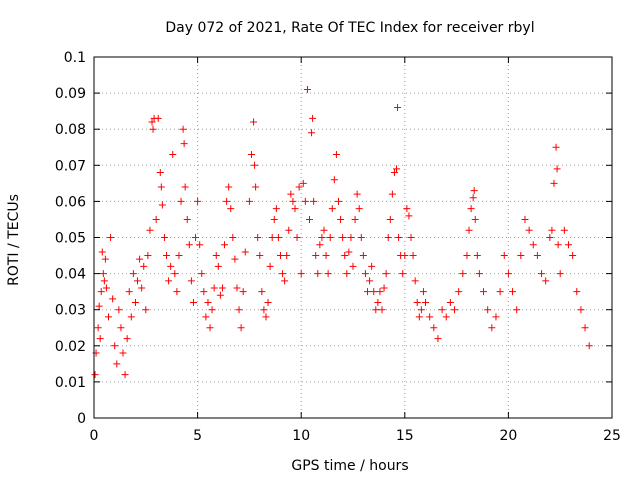 This screenshot has height=480, width=640. Describe the element at coordinates (70, 130) in the screenshot. I see `y-tick-label: 0.08` at that location.